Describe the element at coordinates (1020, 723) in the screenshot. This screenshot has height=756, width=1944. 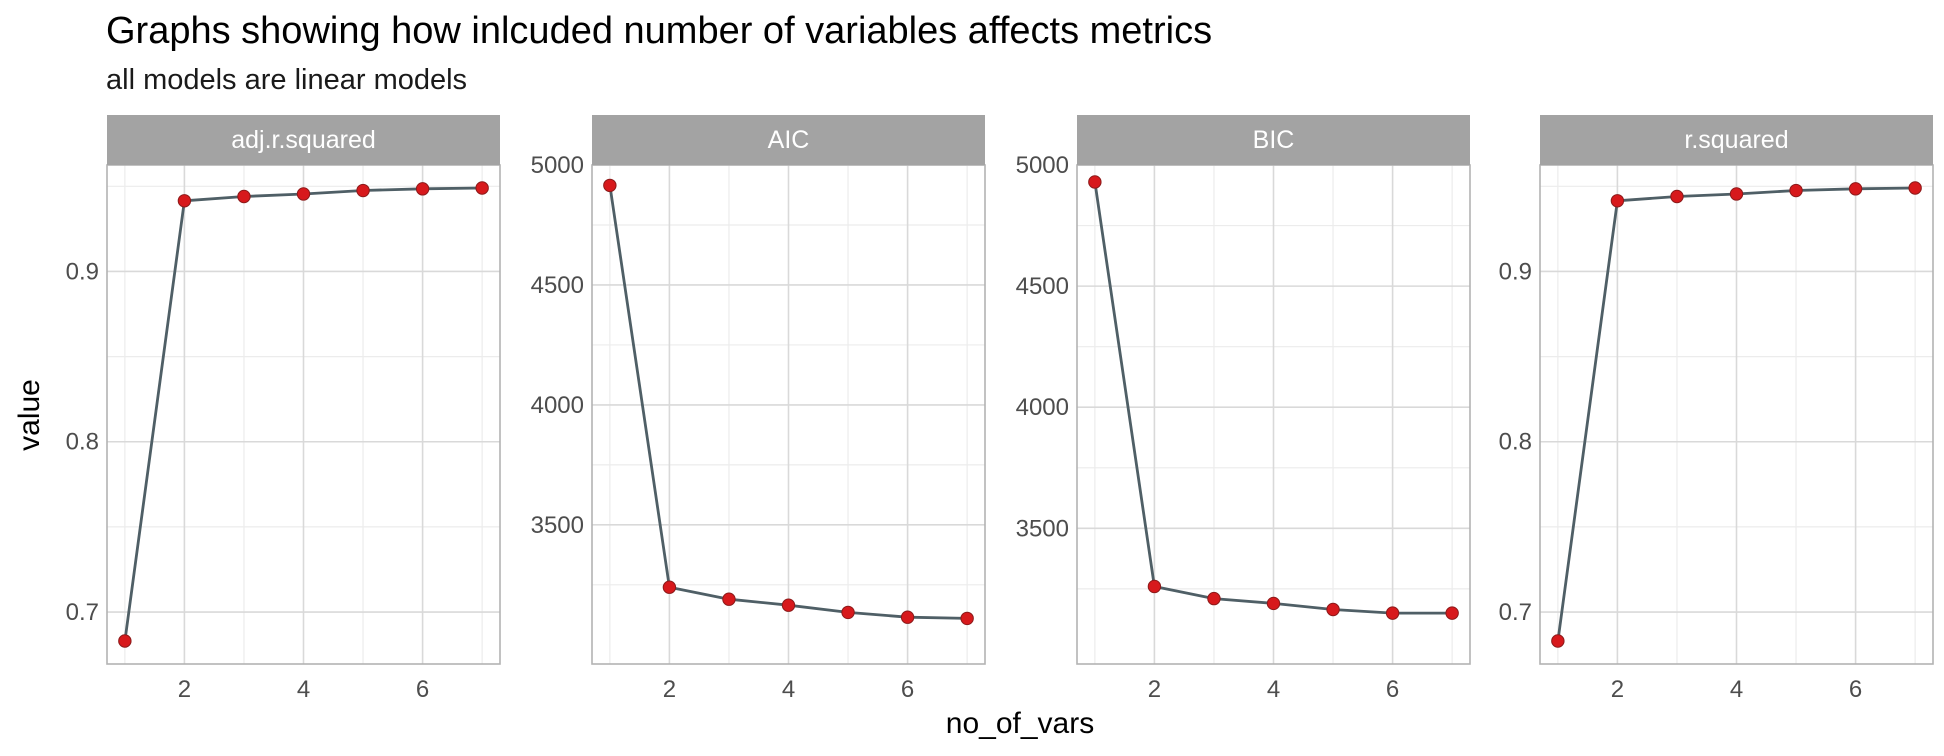
I see `x-axis-title: no_of_vars` at that location.